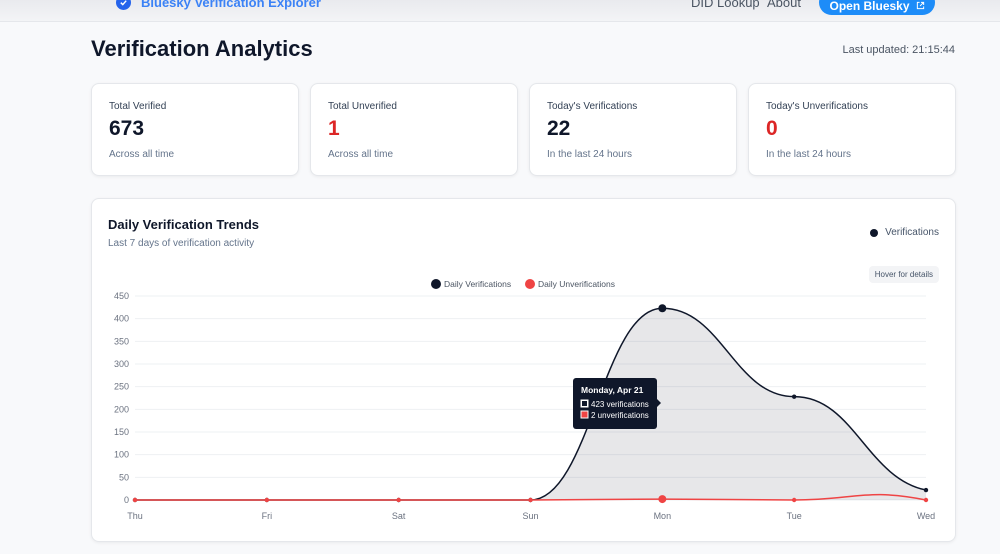 The height and width of the screenshot is (554, 1000). I want to click on chart-title: Daily Verification Trends, so click(183, 224).